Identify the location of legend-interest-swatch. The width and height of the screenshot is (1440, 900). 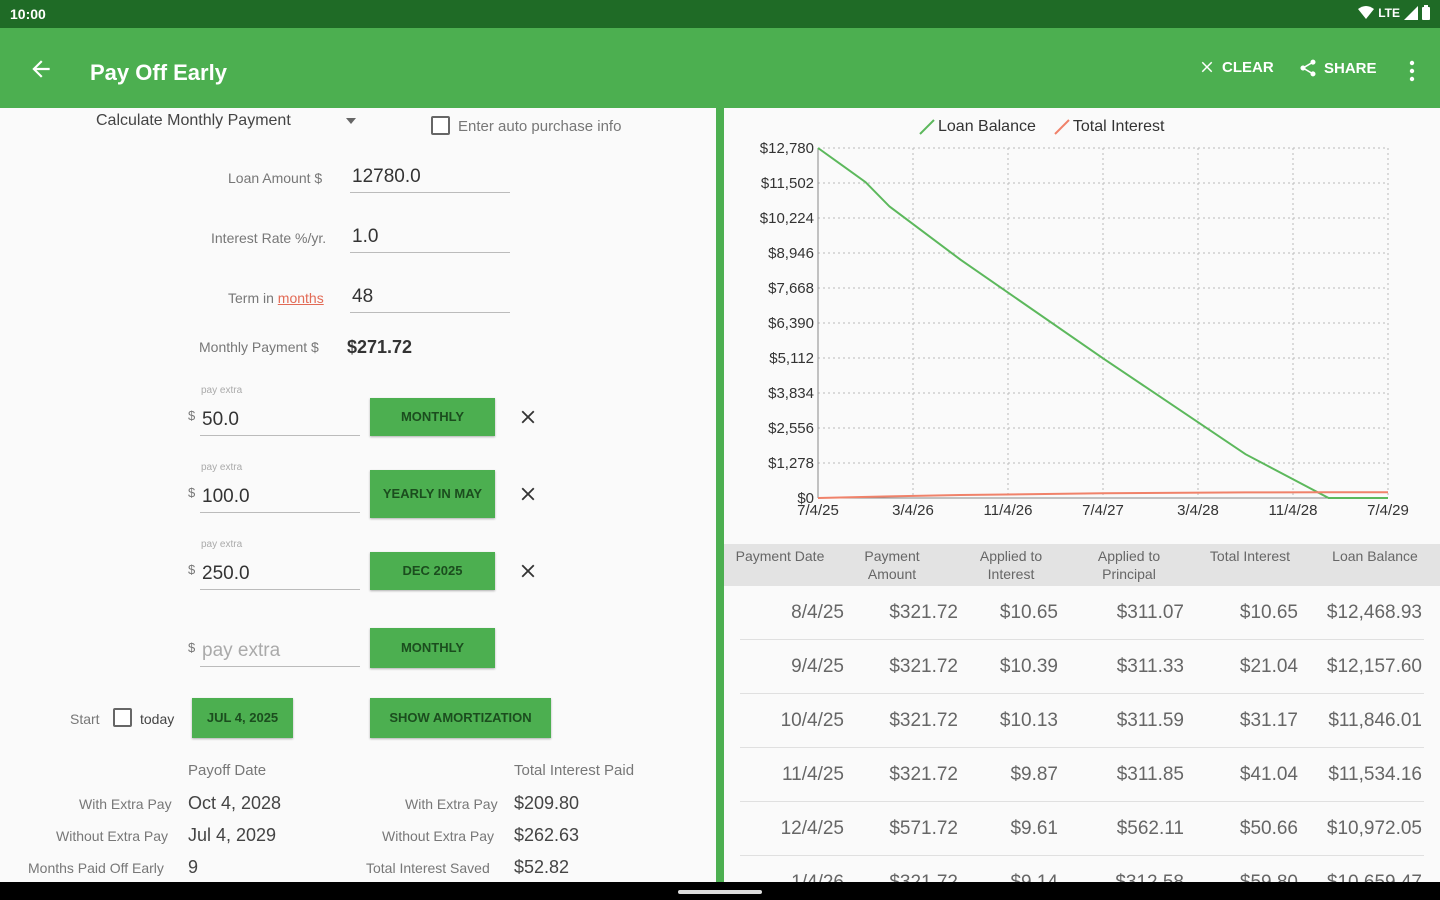
(1062, 127).